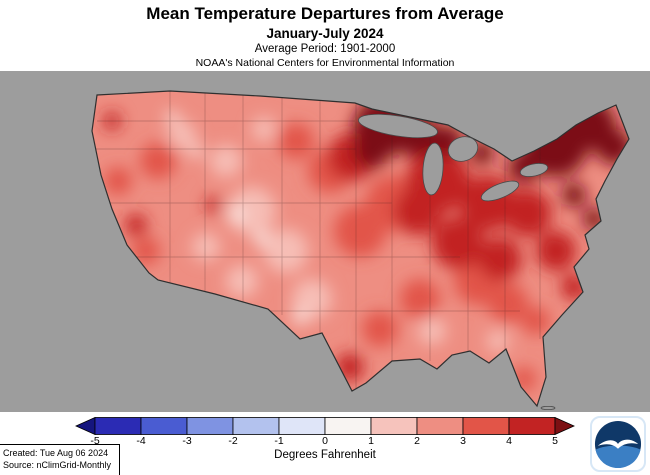 This screenshot has width=650, height=475. I want to click on noaa-logo, so click(618, 444).